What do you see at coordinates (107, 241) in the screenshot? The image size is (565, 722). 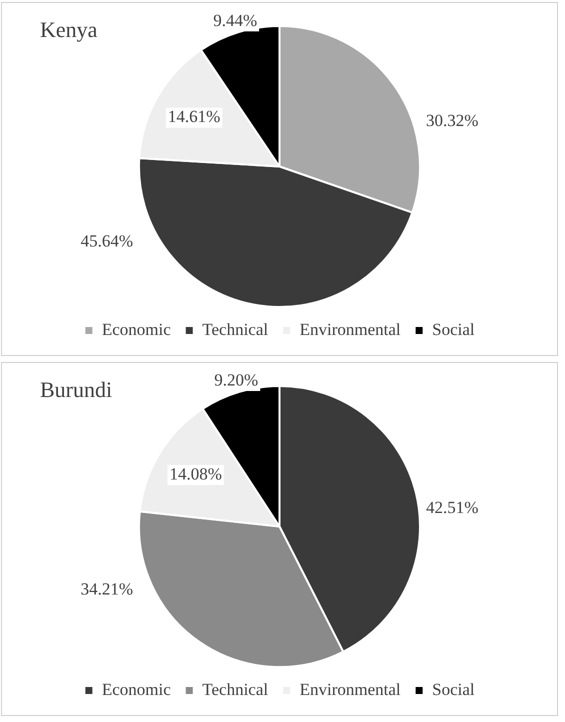 I see `data-label: 45.64%` at bounding box center [107, 241].